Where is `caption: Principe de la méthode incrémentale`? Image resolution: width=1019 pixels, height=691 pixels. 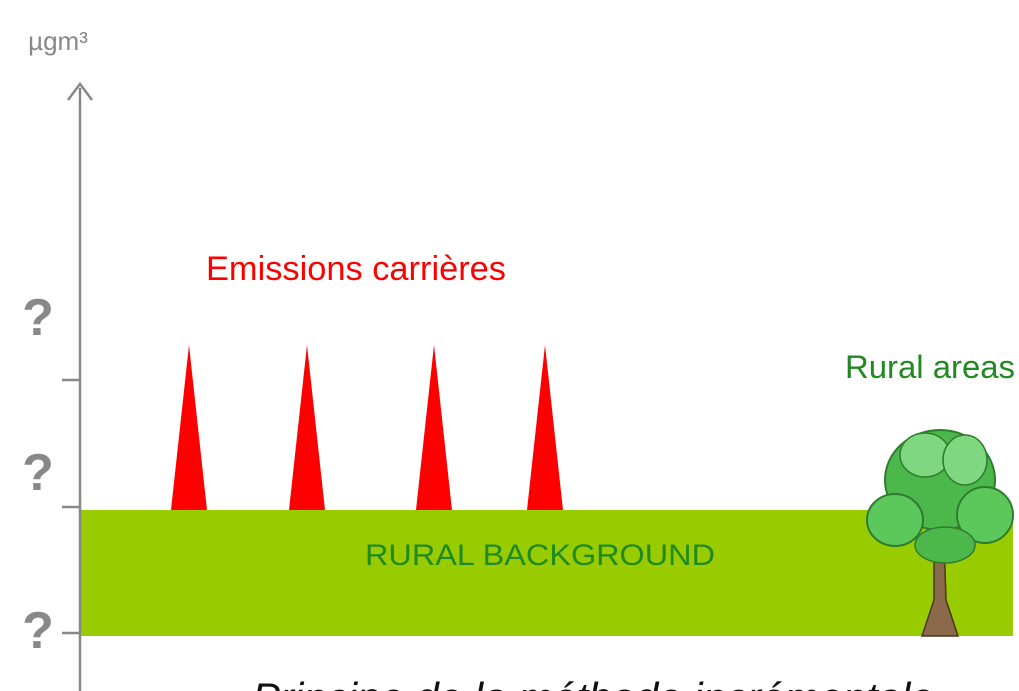
caption: Principe de la méthode incrémentale is located at coordinates (593, 682).